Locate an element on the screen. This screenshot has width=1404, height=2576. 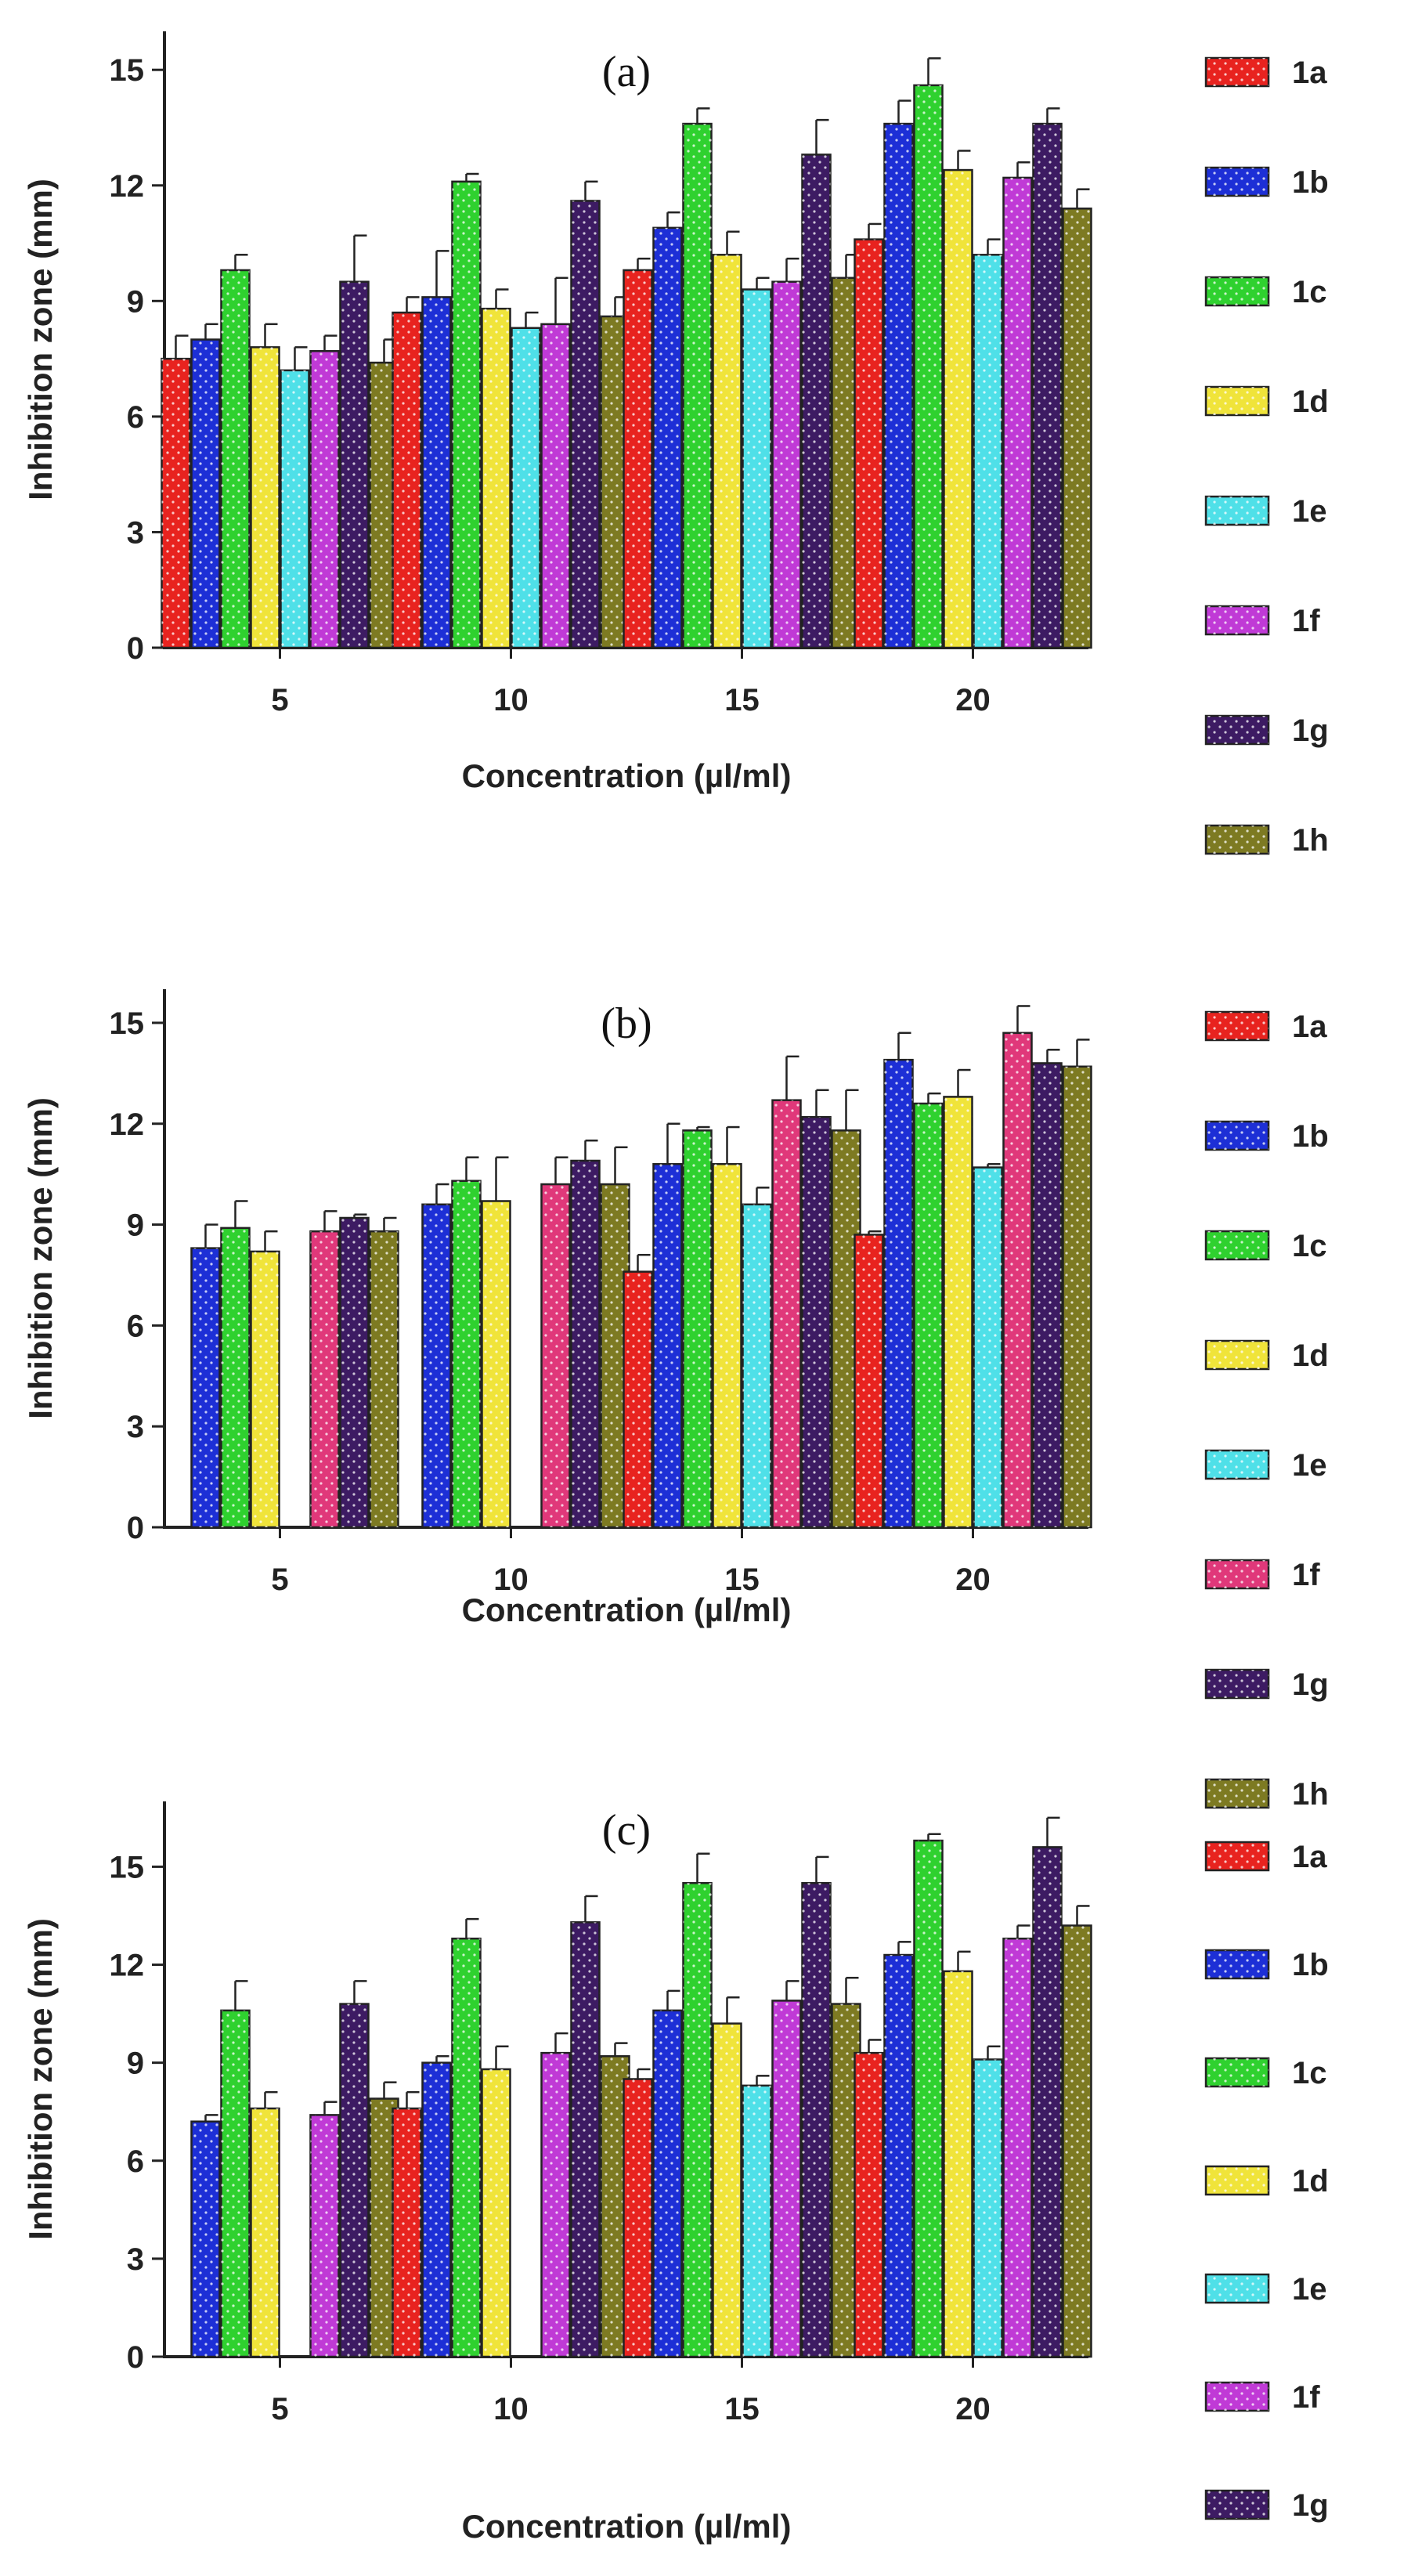
legend-label-1h: 1h is located at coordinates (1310, 1794).